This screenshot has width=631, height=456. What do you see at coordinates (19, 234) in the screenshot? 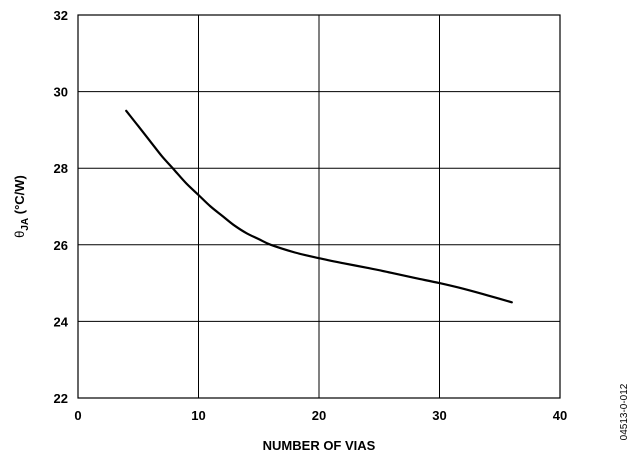
I see `y-axis-label-symbol: θ` at bounding box center [19, 234].